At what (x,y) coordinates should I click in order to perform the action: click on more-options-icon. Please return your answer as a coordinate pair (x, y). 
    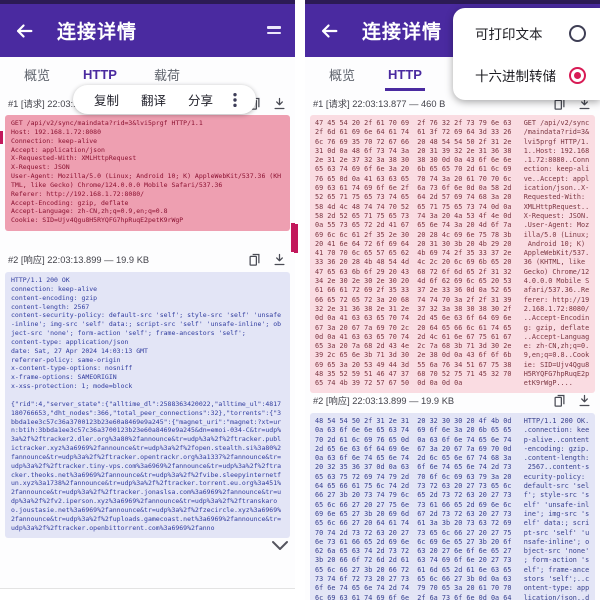
    Looking at the image, I should click on (235, 100).